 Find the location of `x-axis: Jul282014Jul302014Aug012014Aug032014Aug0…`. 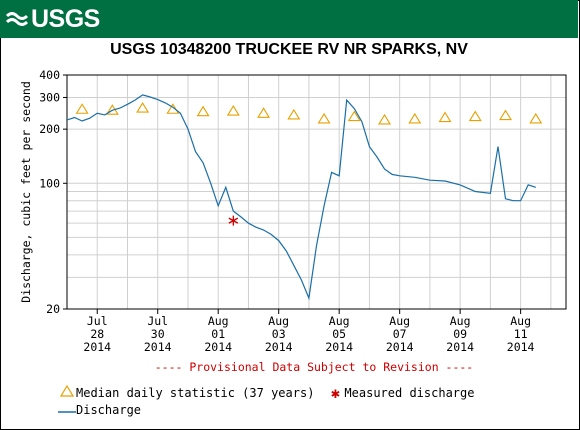

x-axis: Jul282014Jul302014Aug012014Aug032014Aug0… is located at coordinates (309, 331).